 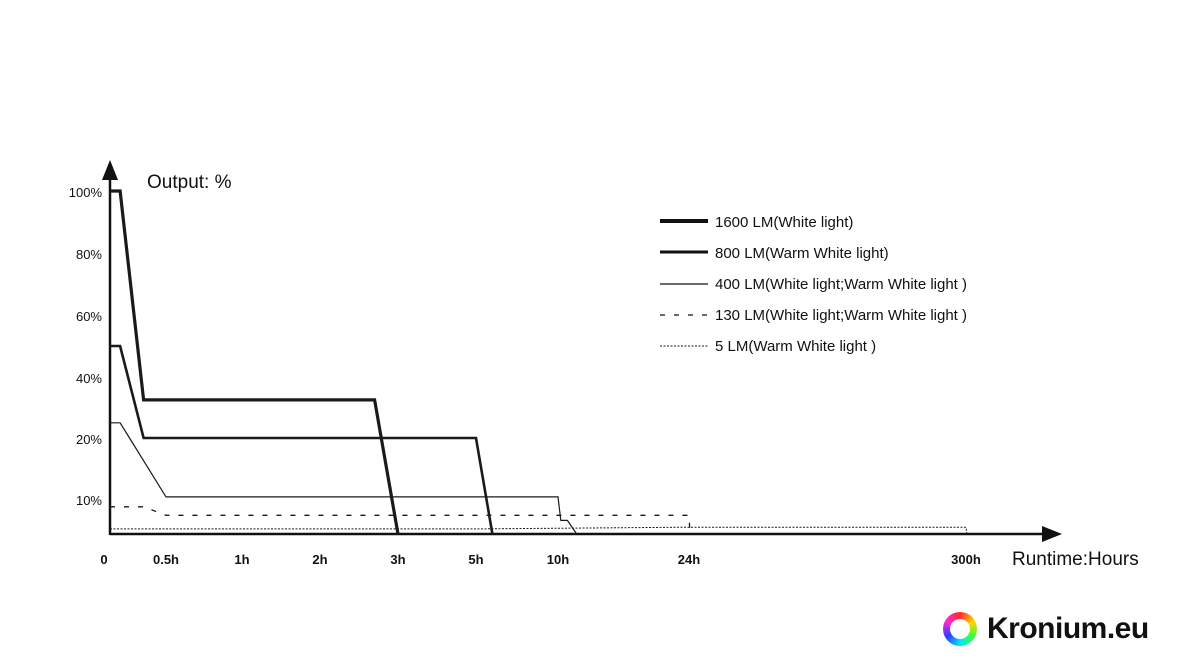 I want to click on brand-logo: Kronium.eu, so click(x=1046, y=629).